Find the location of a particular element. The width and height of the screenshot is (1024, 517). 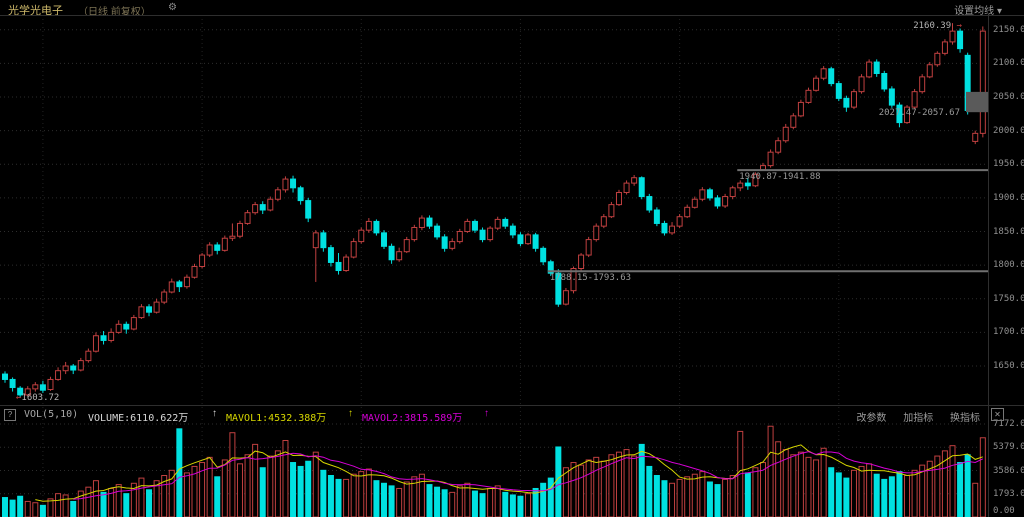

axis-tick-label: 2050.00 is located at coordinates (1008, 97).